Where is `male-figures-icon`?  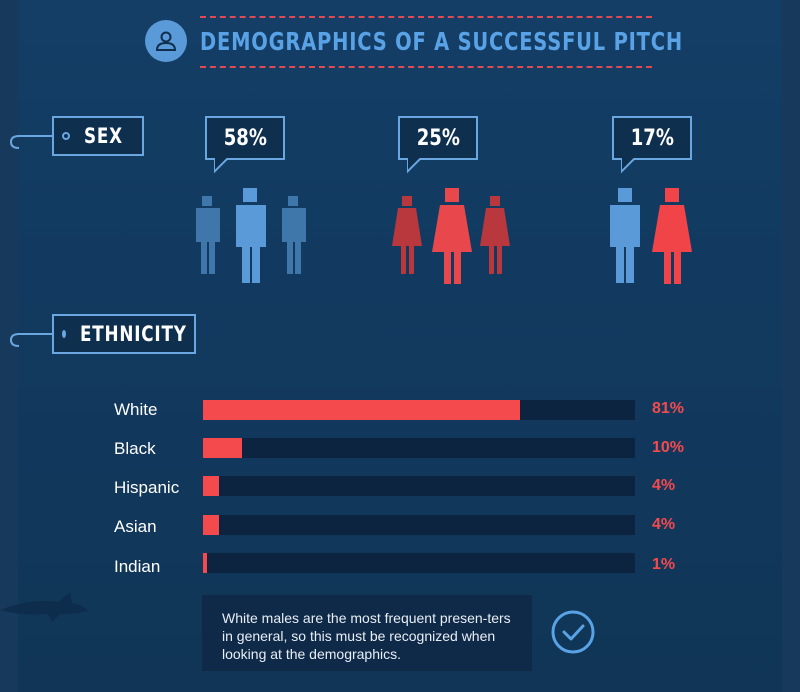
male-figures-icon is located at coordinates (251, 235).